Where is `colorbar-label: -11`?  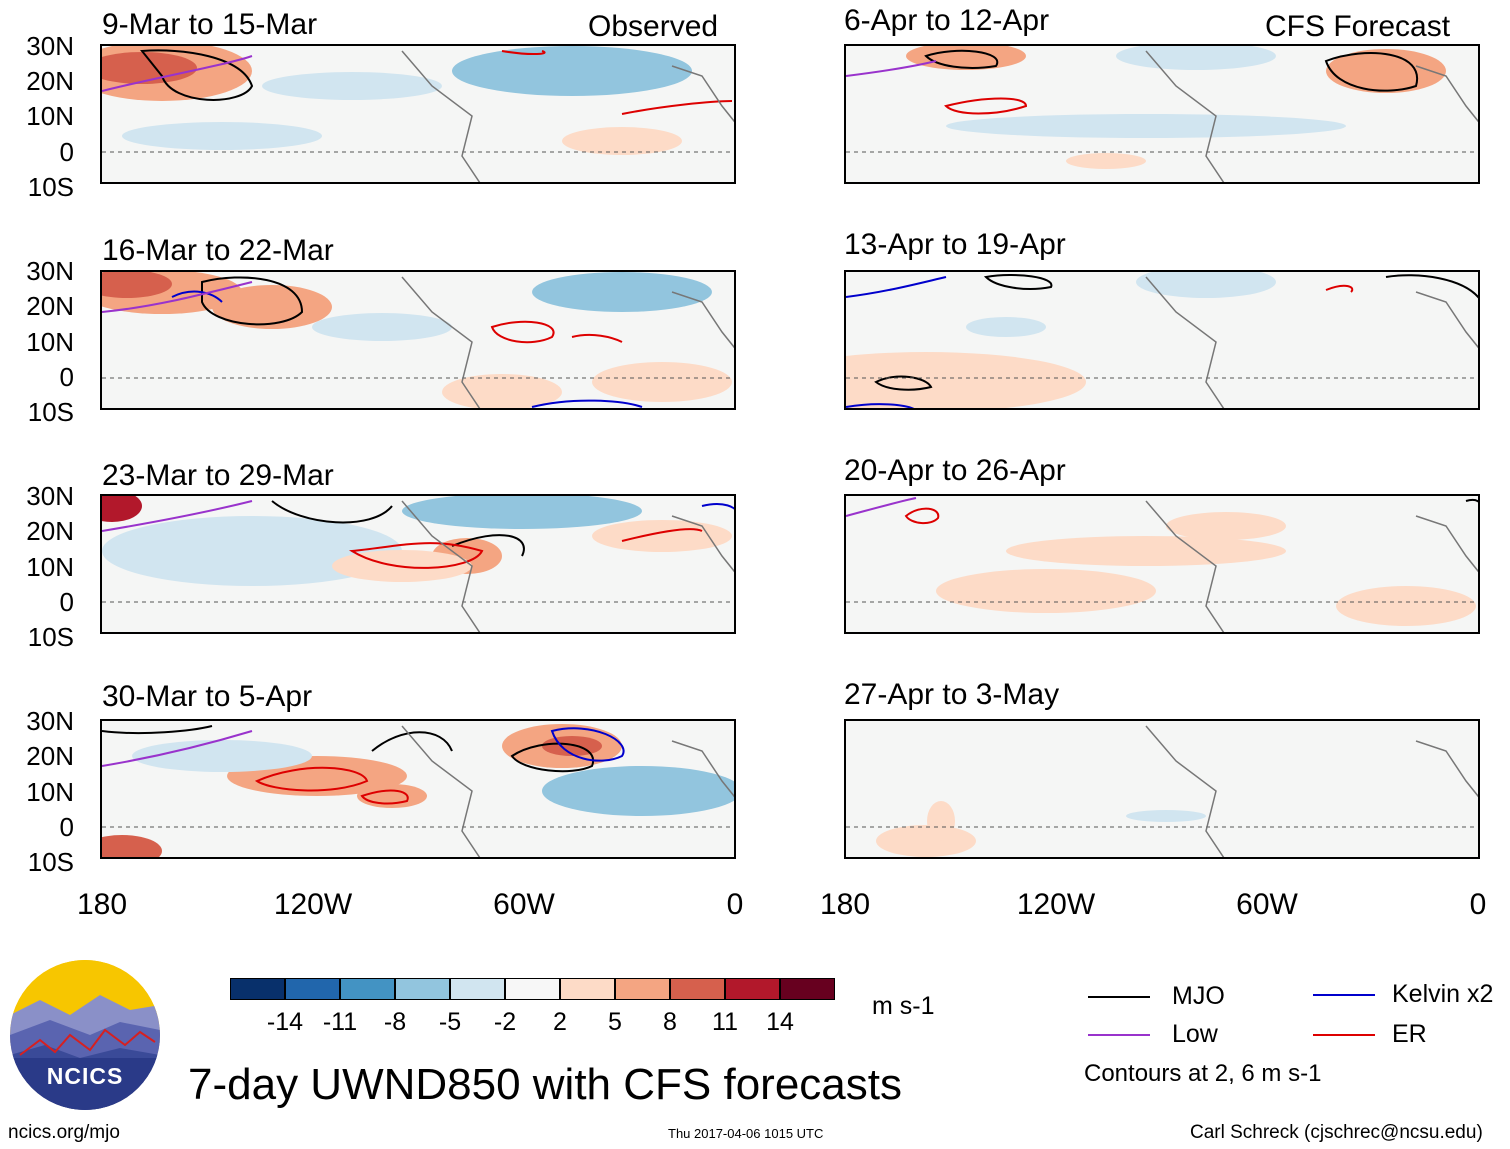
colorbar-label: -11 is located at coordinates (340, 1022).